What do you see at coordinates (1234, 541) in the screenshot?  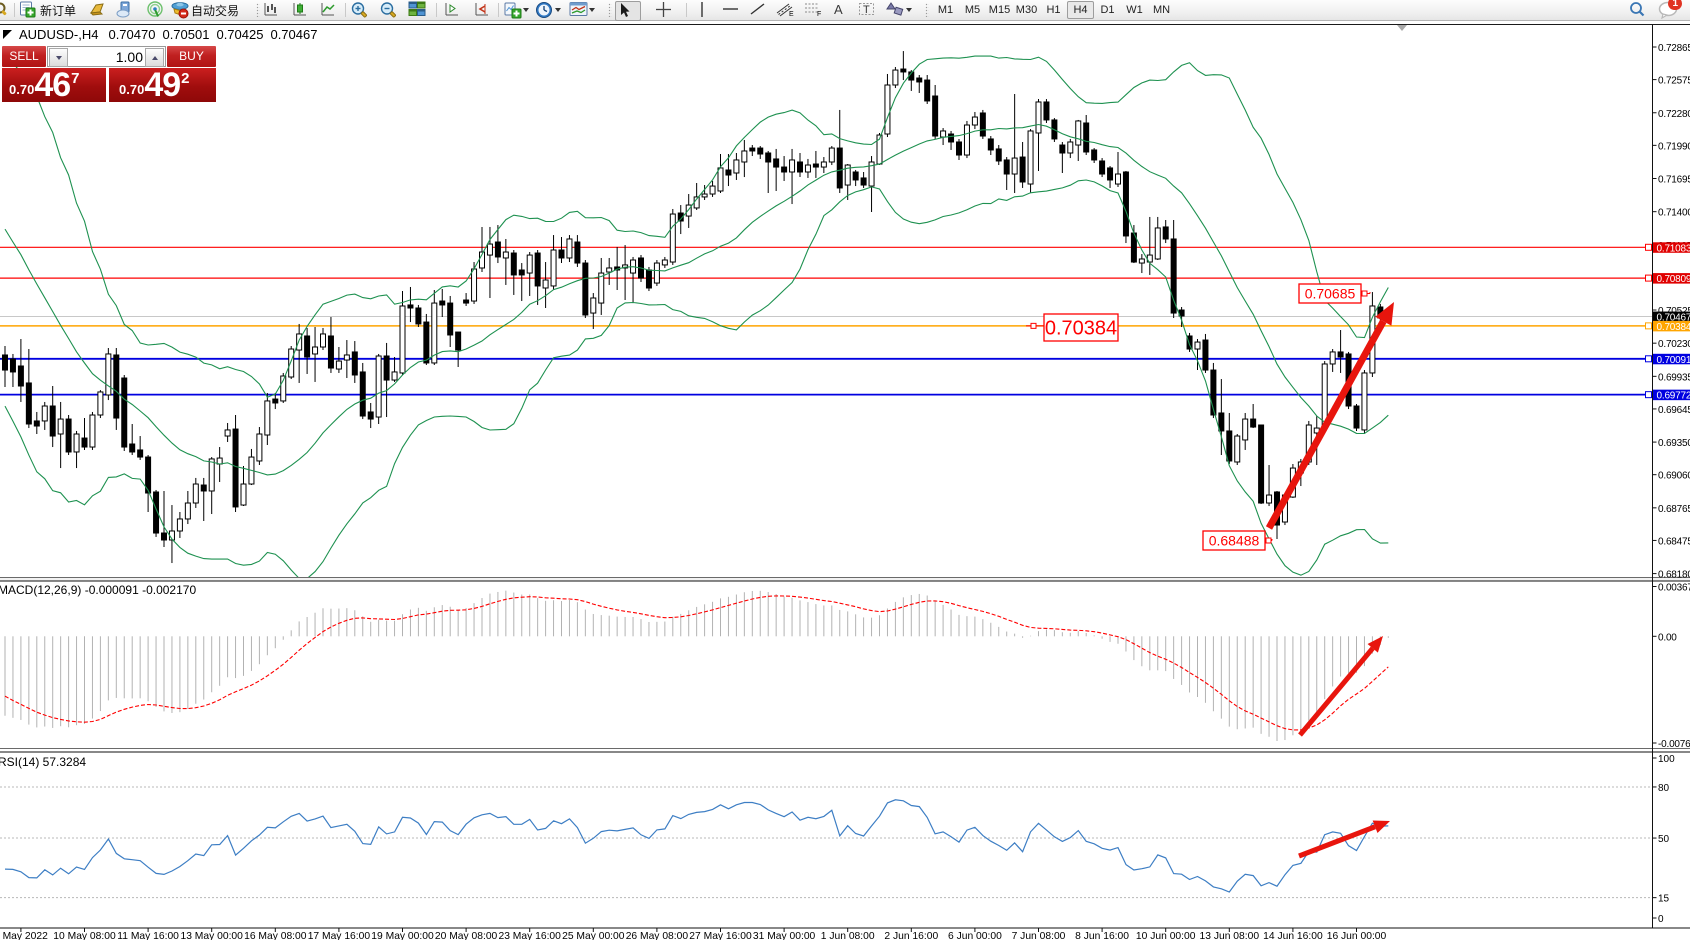 I see `annotation-price-label: 0.68488` at bounding box center [1234, 541].